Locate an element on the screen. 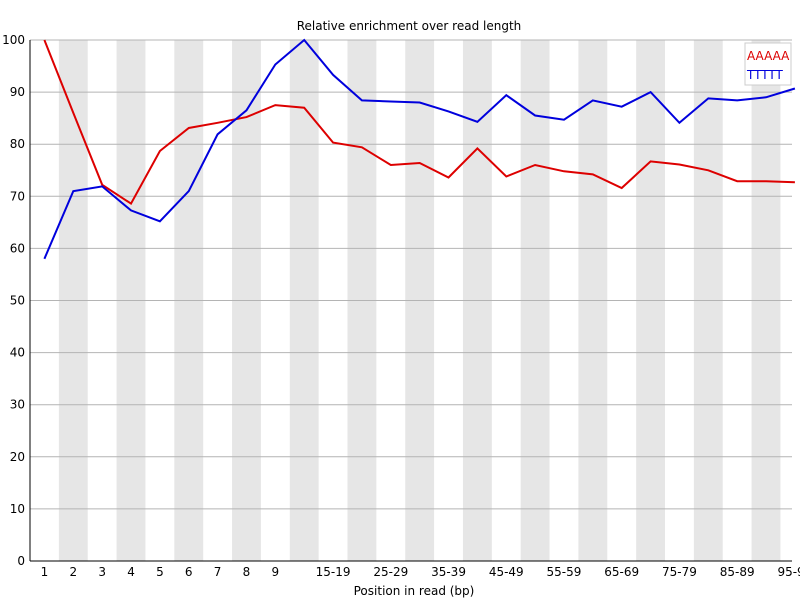 The height and width of the screenshot is (600, 800). y-tick-label-50: 50 is located at coordinates (17, 301).